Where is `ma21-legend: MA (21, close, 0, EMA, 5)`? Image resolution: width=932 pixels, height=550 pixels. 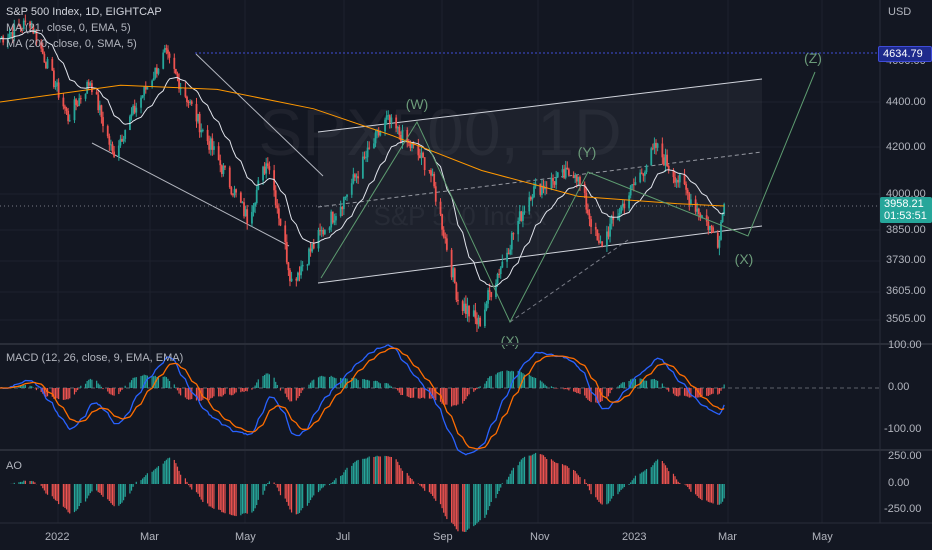 ma21-legend: MA (21, close, 0, EMA, 5) is located at coordinates (68, 28).